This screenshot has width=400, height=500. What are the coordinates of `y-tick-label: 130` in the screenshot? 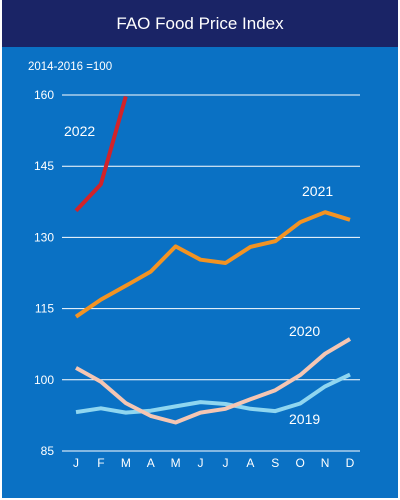 It's located at (44, 237).